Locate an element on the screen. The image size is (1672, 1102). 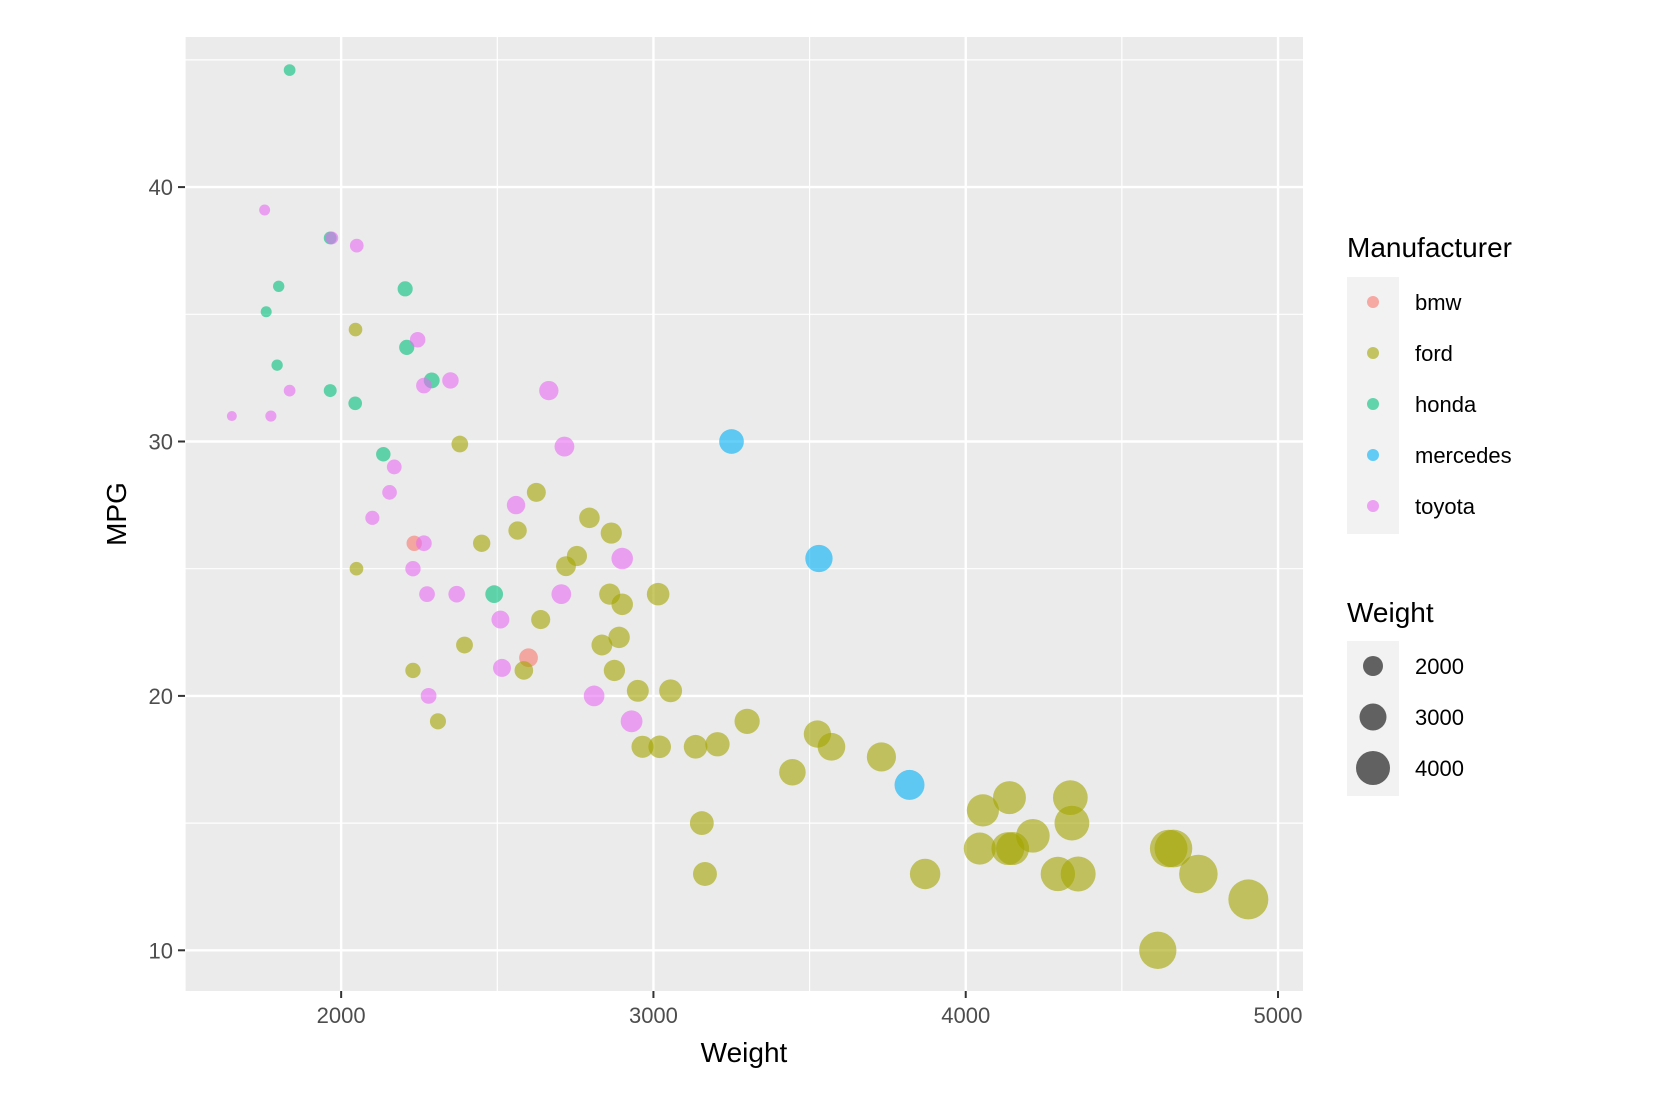
legend-label-mercedes: mercedes is located at coordinates (1463, 455).